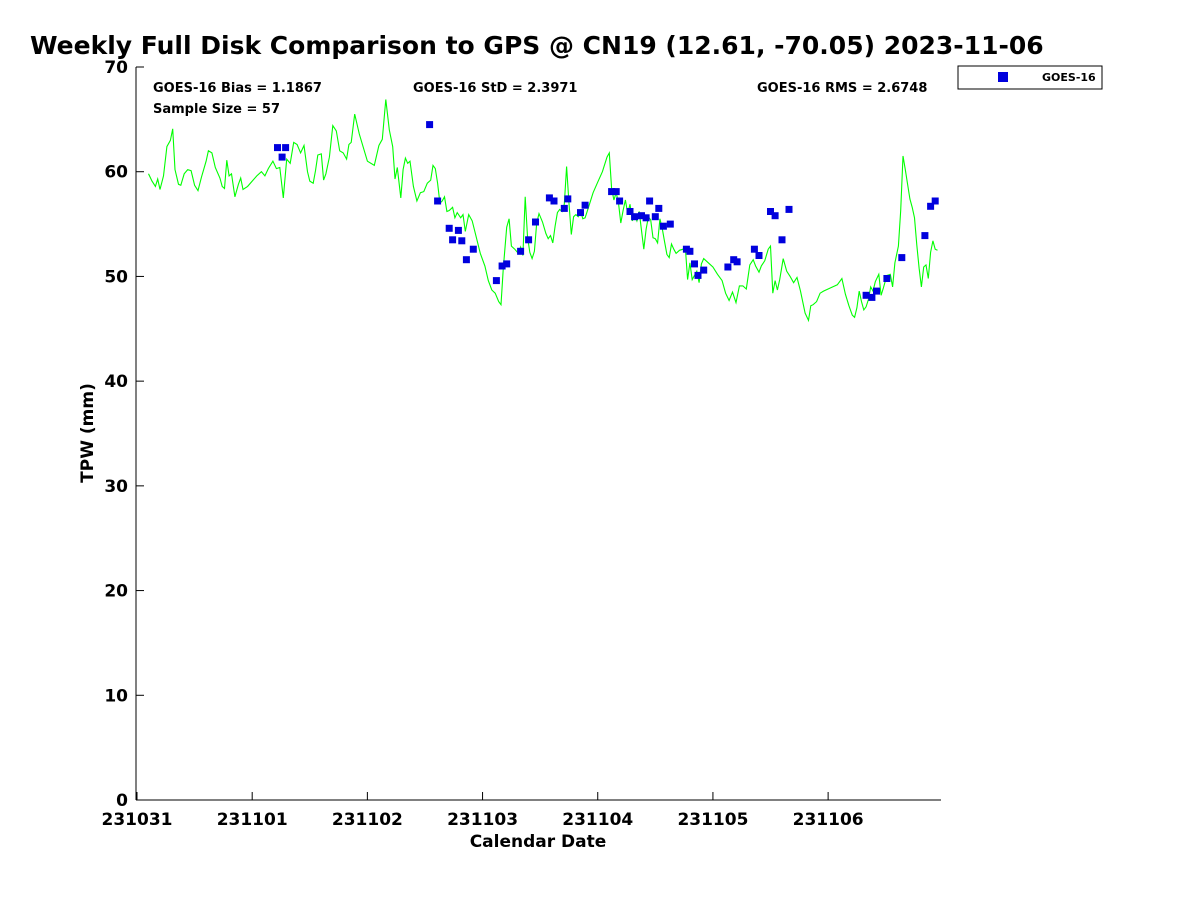  I want to click on x-tick-label-5: 231105, so click(712, 820).